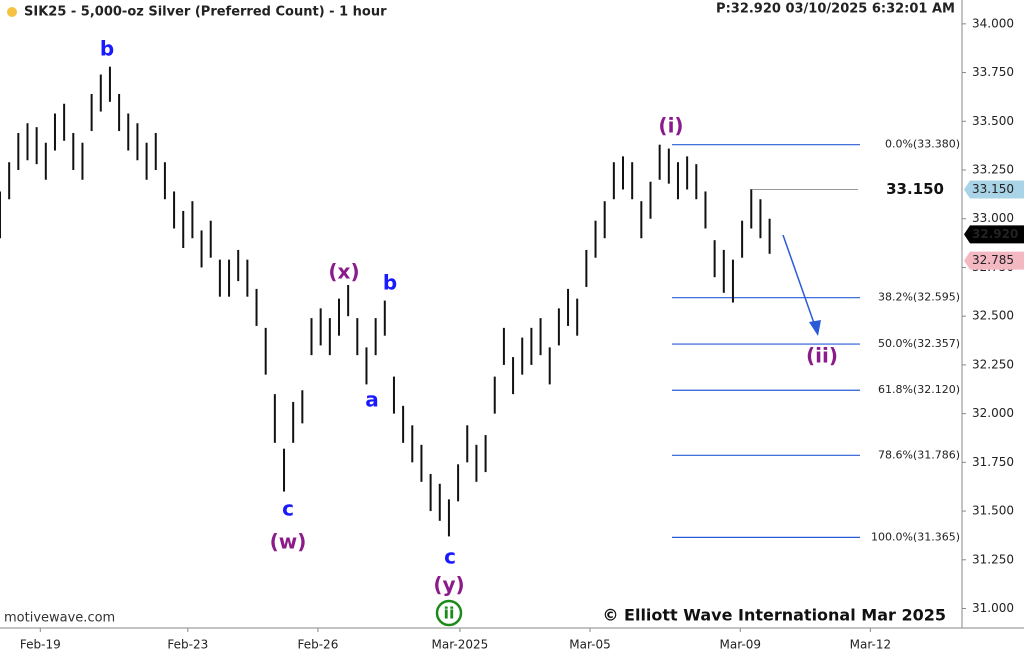 The image size is (1024, 655). Describe the element at coordinates (288, 542) in the screenshot. I see `wave-label: (w)` at that location.